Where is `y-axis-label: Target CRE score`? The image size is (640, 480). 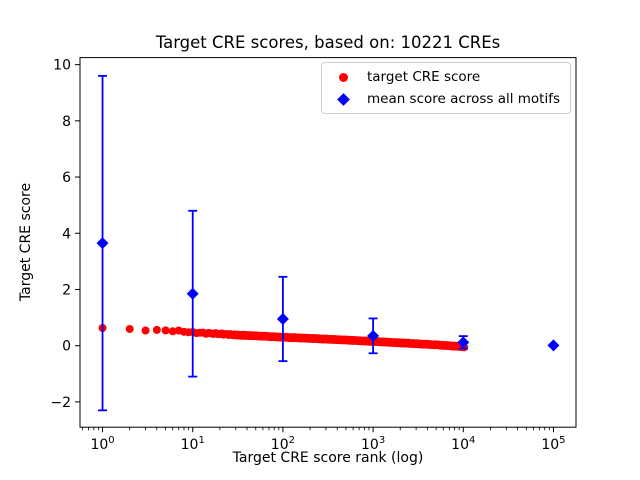
y-axis-label: Target CRE score is located at coordinates (26, 242).